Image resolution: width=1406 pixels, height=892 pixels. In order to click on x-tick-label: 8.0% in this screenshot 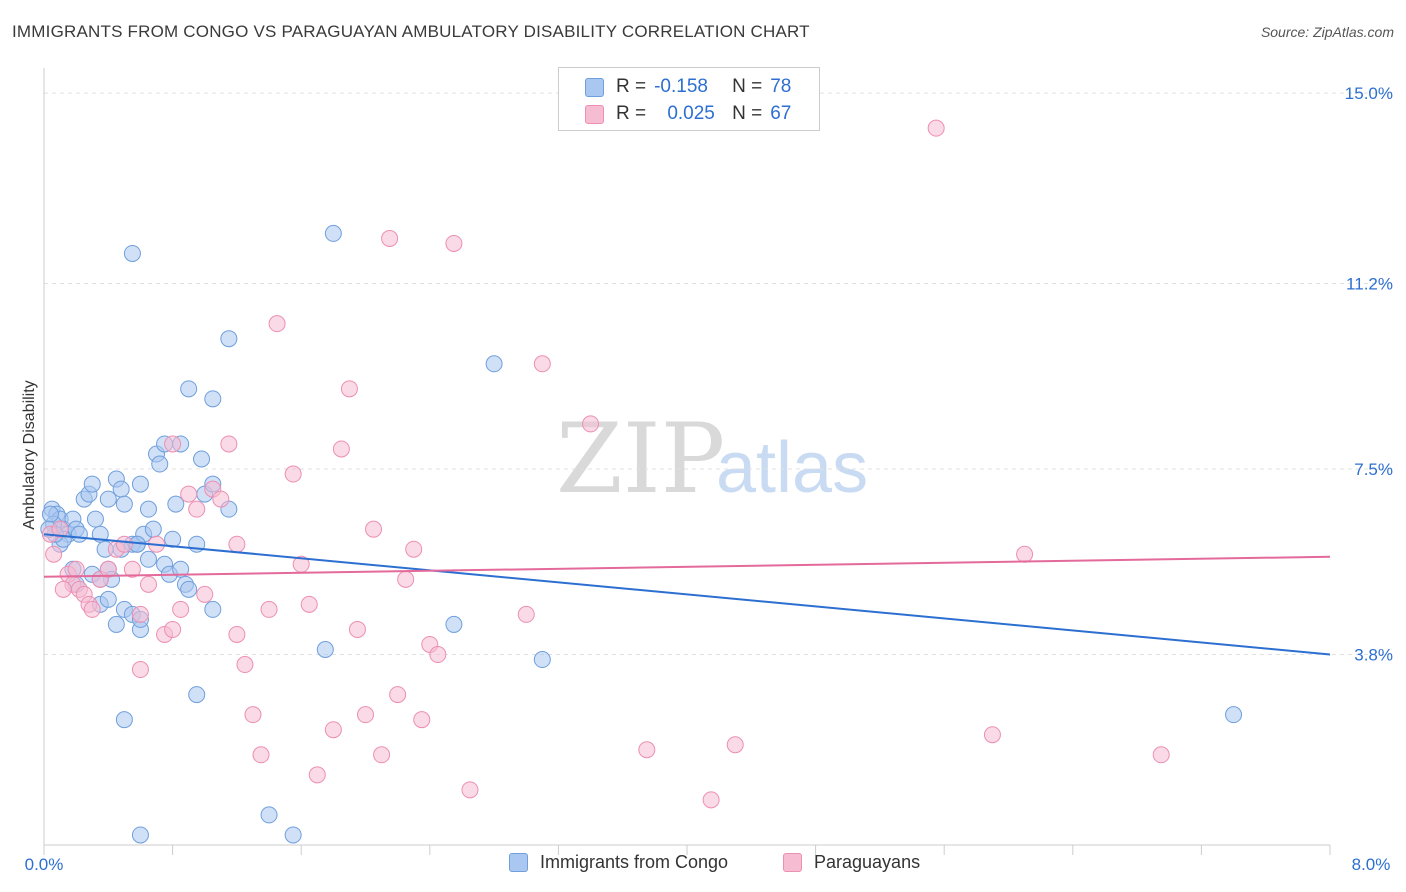, I will do `click(1371, 864)`.